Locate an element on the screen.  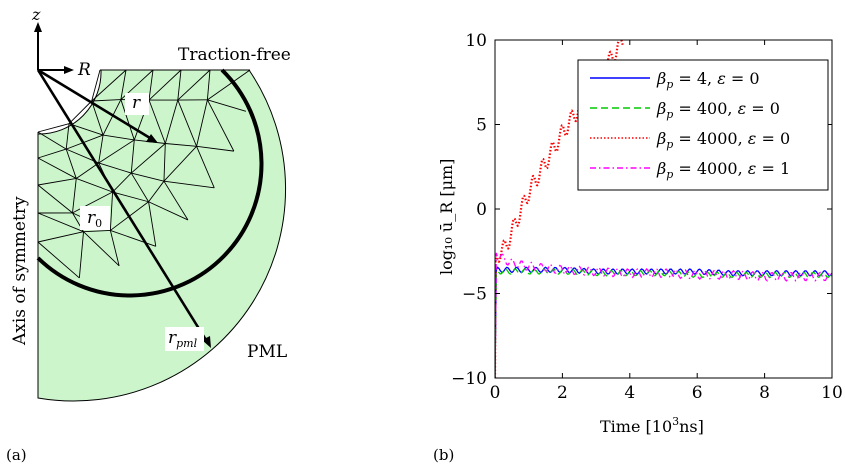
y-tick-label: −5 is located at coordinates (474, 295).